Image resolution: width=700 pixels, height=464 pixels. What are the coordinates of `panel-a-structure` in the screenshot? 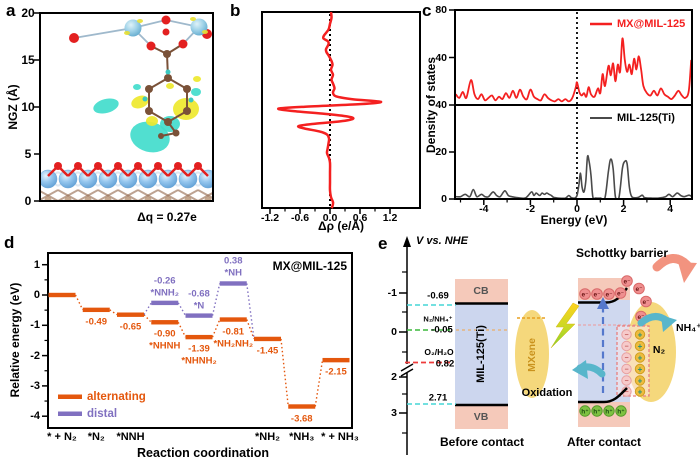 It's located at (124, 107).